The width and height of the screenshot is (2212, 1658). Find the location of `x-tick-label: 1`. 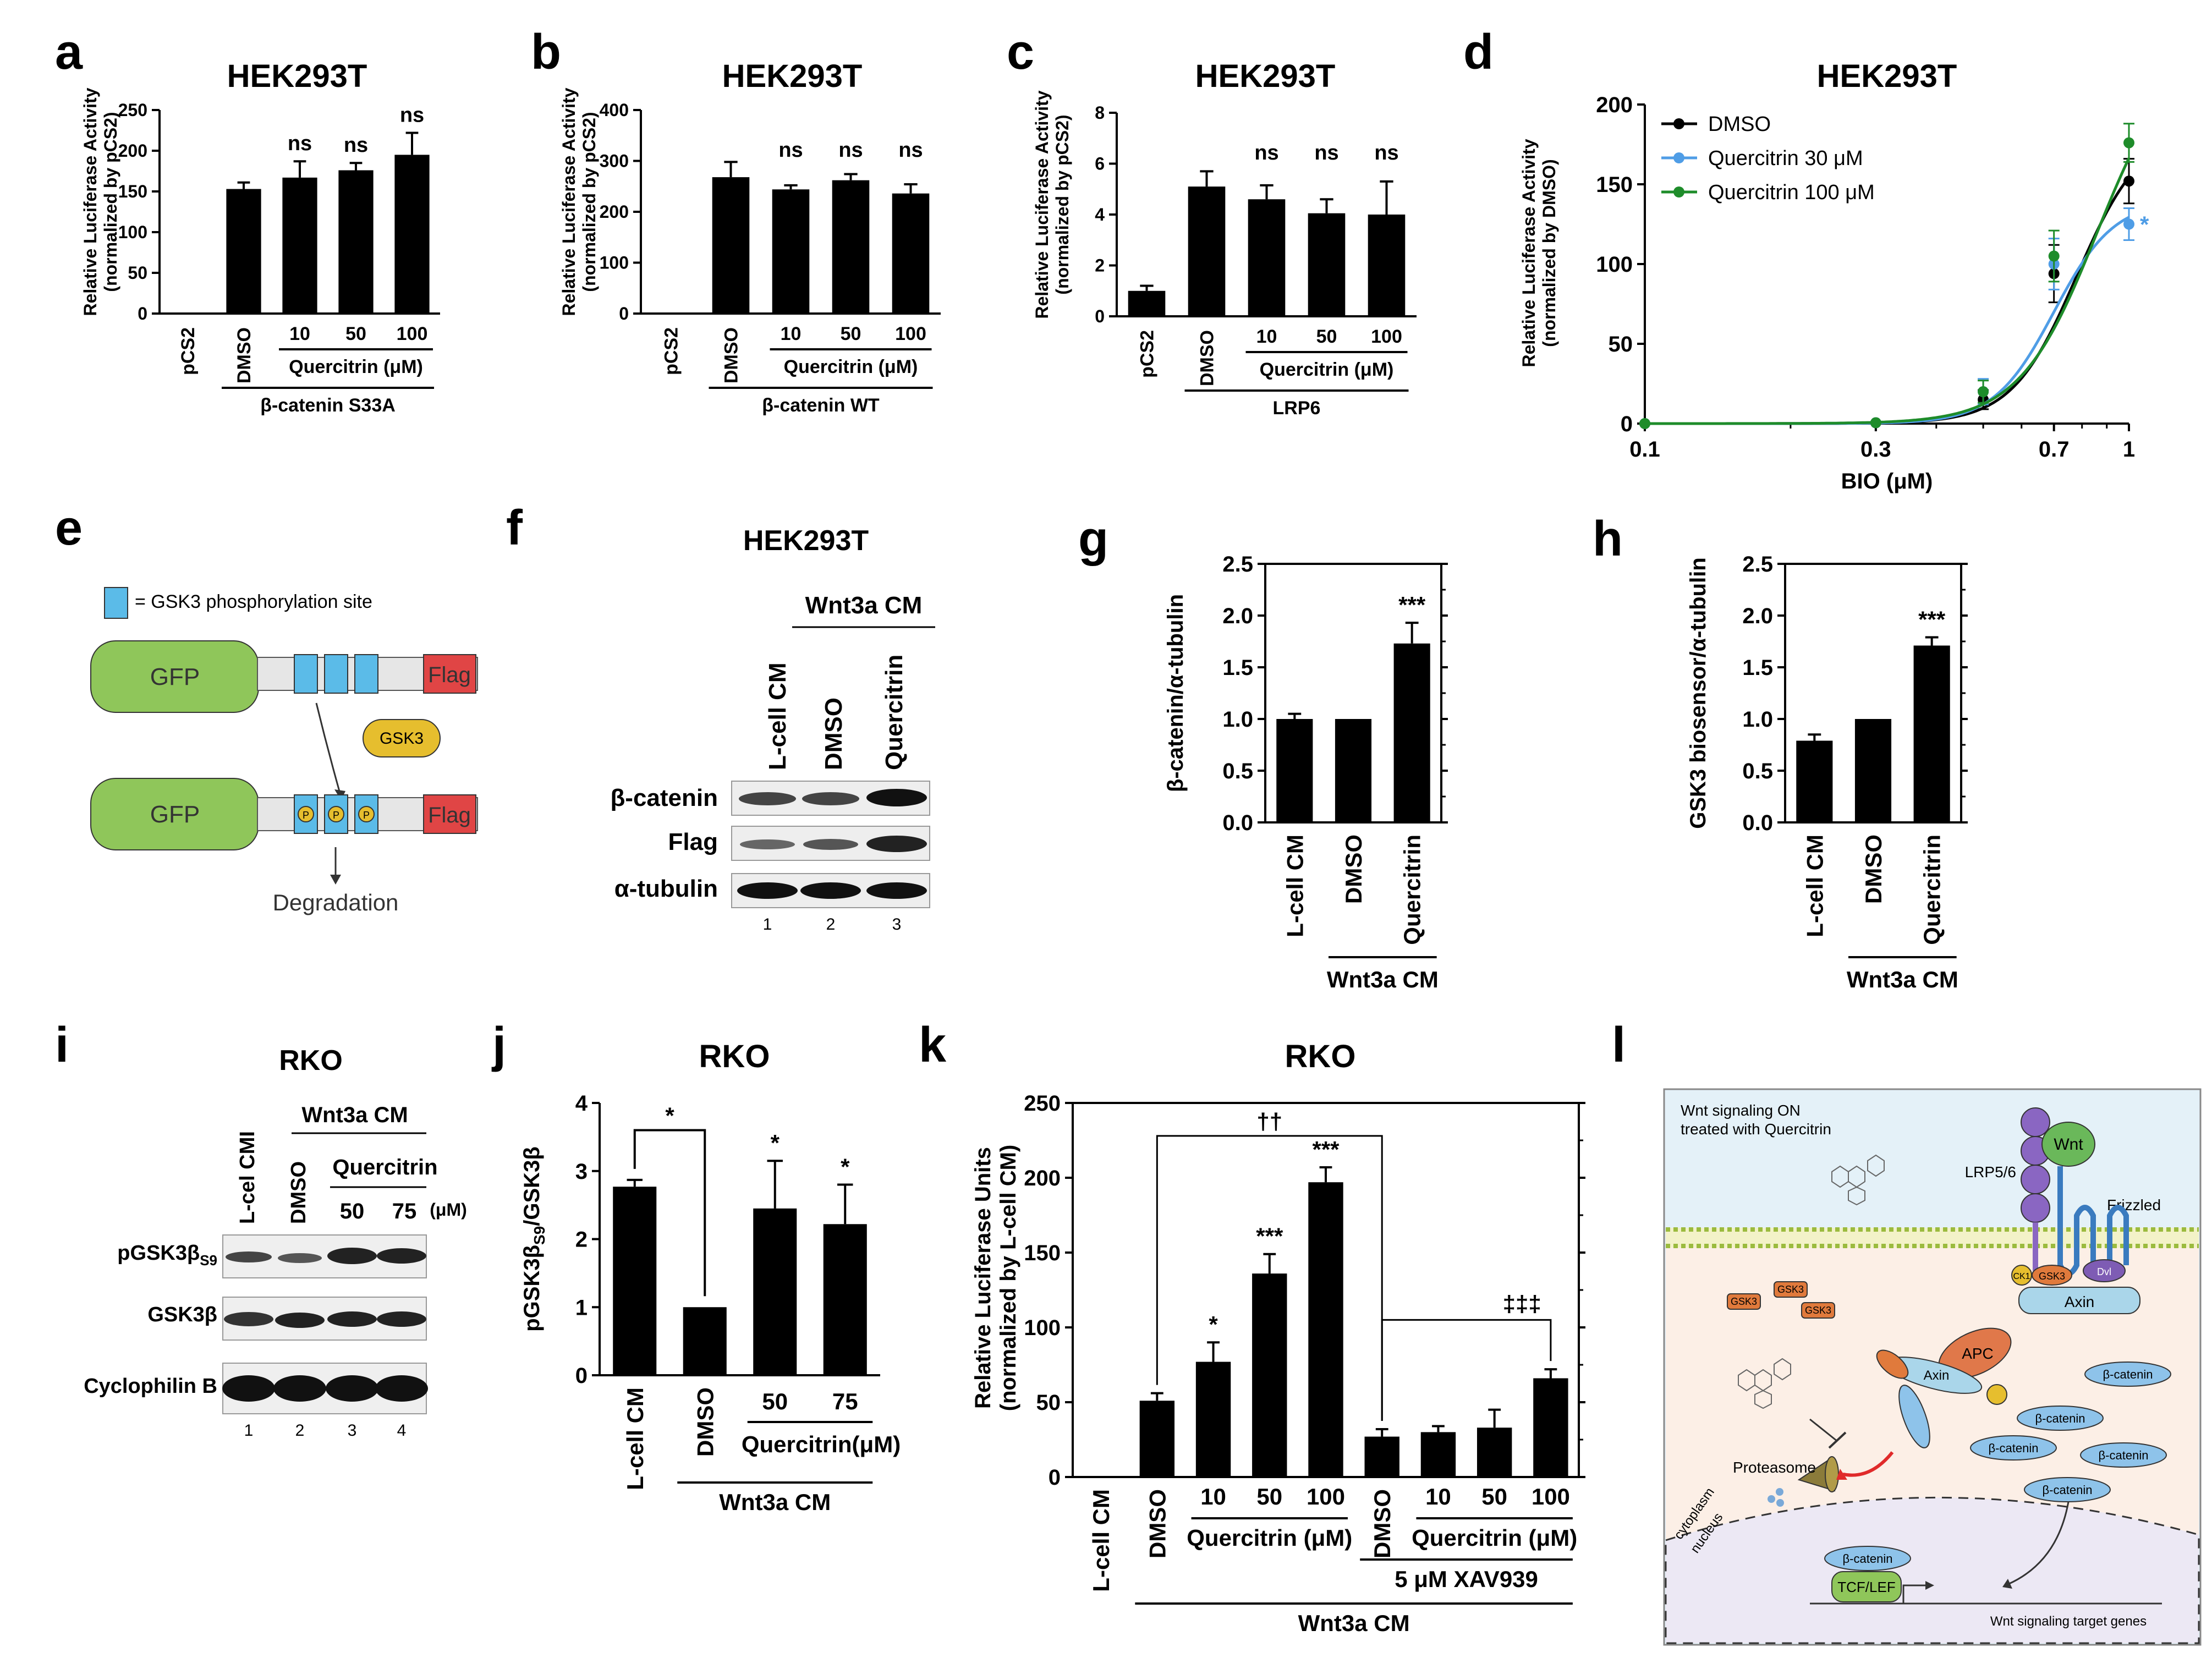

x-tick-label: 1 is located at coordinates (2129, 449).